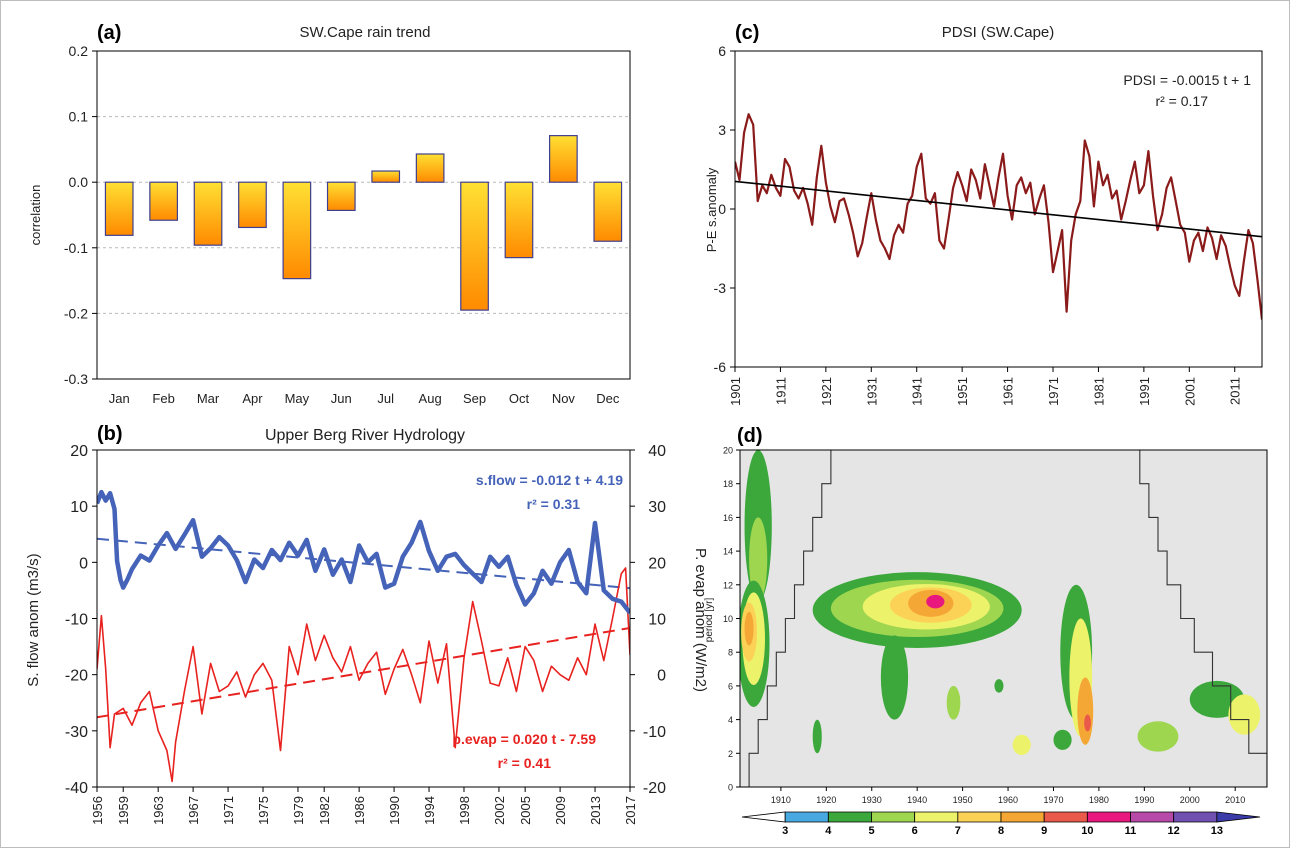 The width and height of the screenshot is (1290, 848). I want to click on panel-b-right-y-tick: 0, so click(661, 676).